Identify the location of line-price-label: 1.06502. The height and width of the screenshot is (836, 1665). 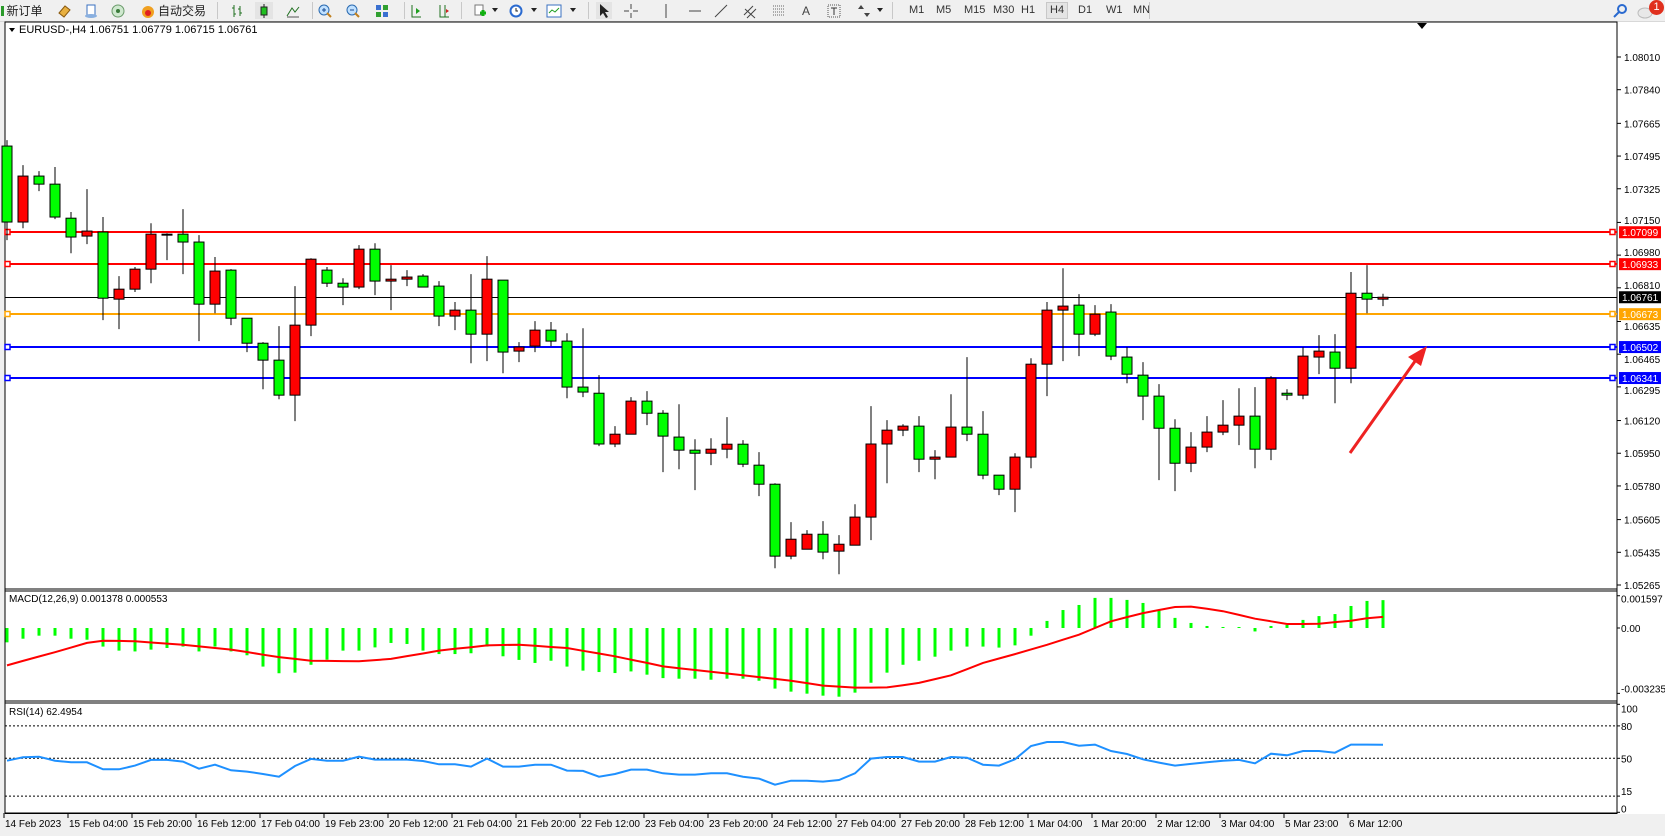
(1640, 348).